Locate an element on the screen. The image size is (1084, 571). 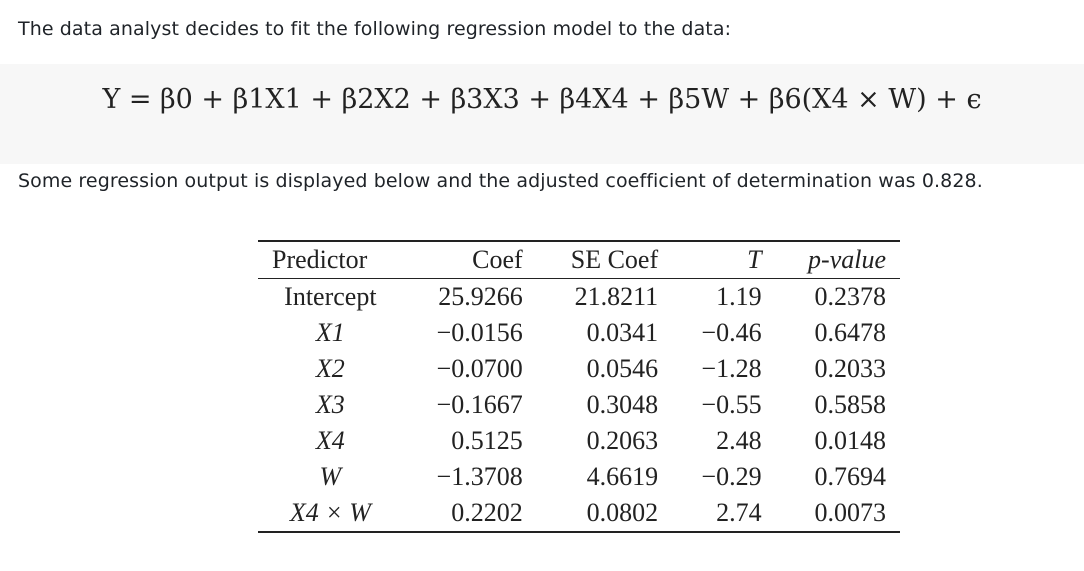
row-t: 2.48 is located at coordinates (739, 440).